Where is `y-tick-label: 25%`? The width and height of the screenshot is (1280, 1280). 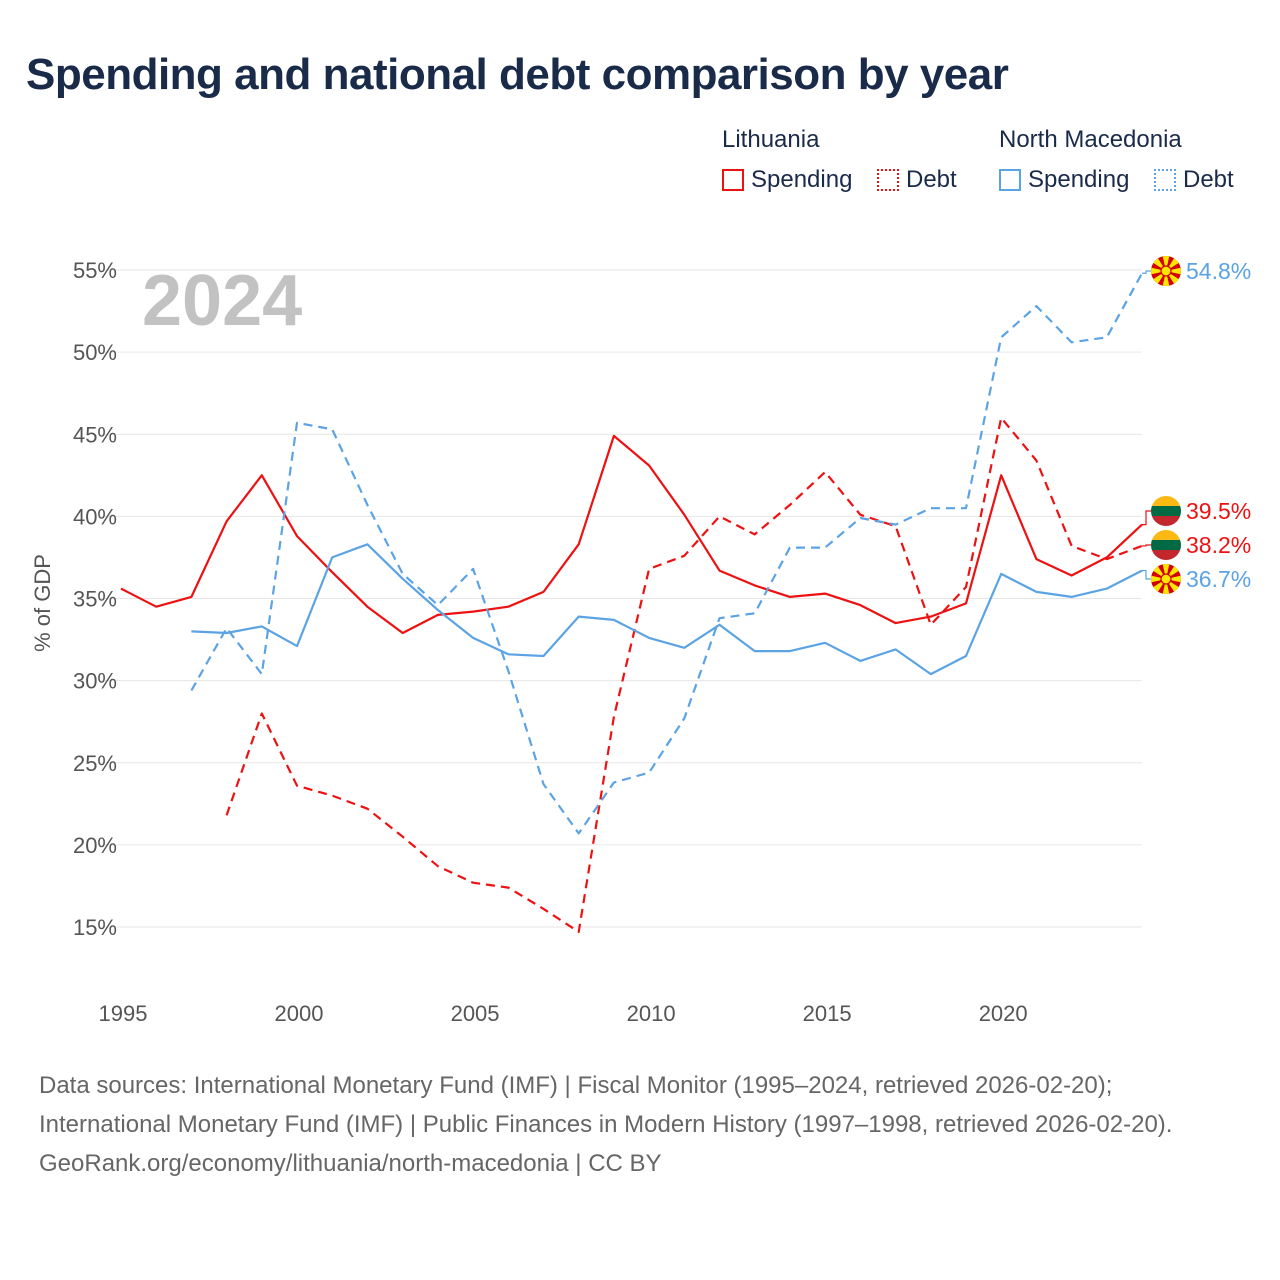
y-tick-label: 25% is located at coordinates (95, 763).